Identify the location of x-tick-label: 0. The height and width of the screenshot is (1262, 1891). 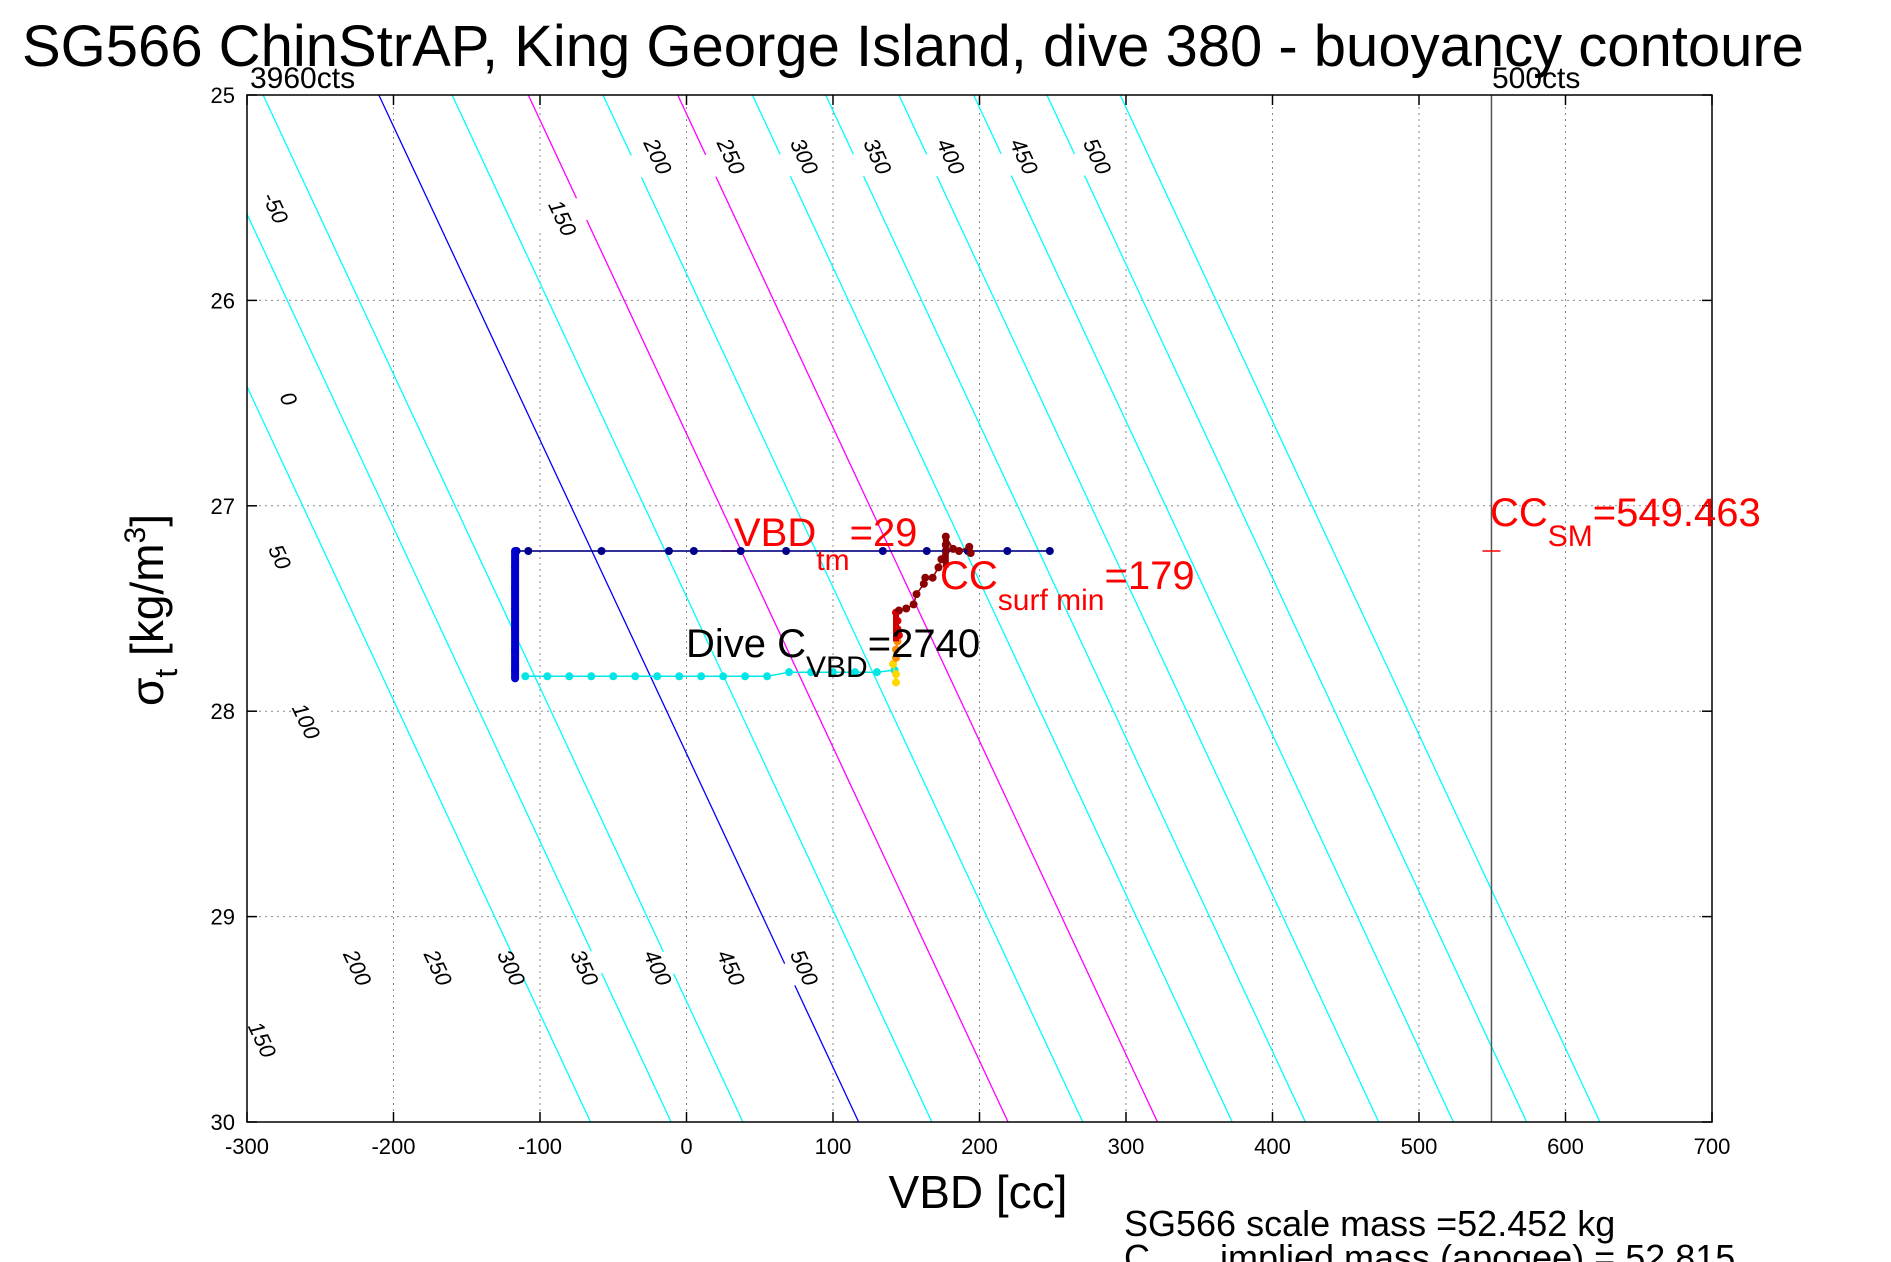
(686, 1146).